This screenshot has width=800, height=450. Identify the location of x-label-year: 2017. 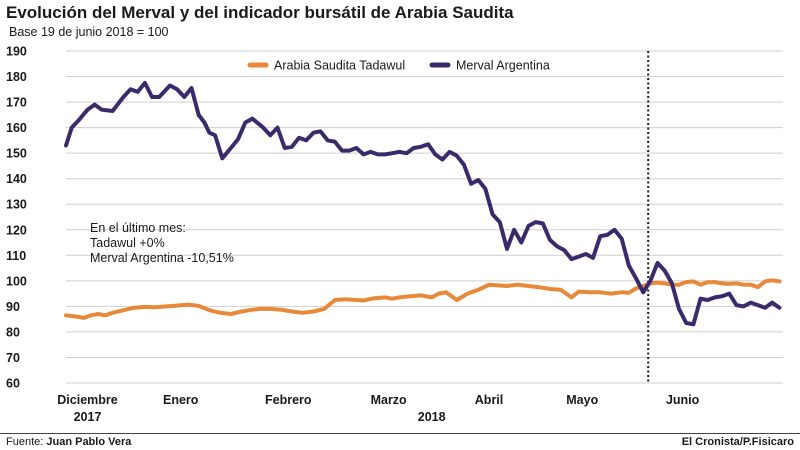
(88, 417).